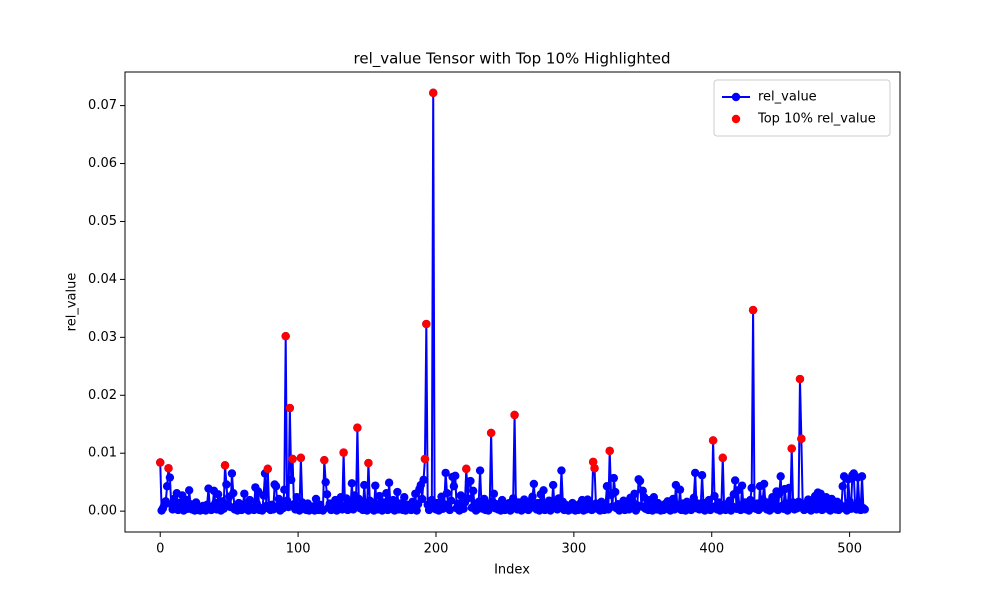 Image resolution: width=1000 pixels, height=600 pixels. I want to click on x-axis-label: Index, so click(512, 570).